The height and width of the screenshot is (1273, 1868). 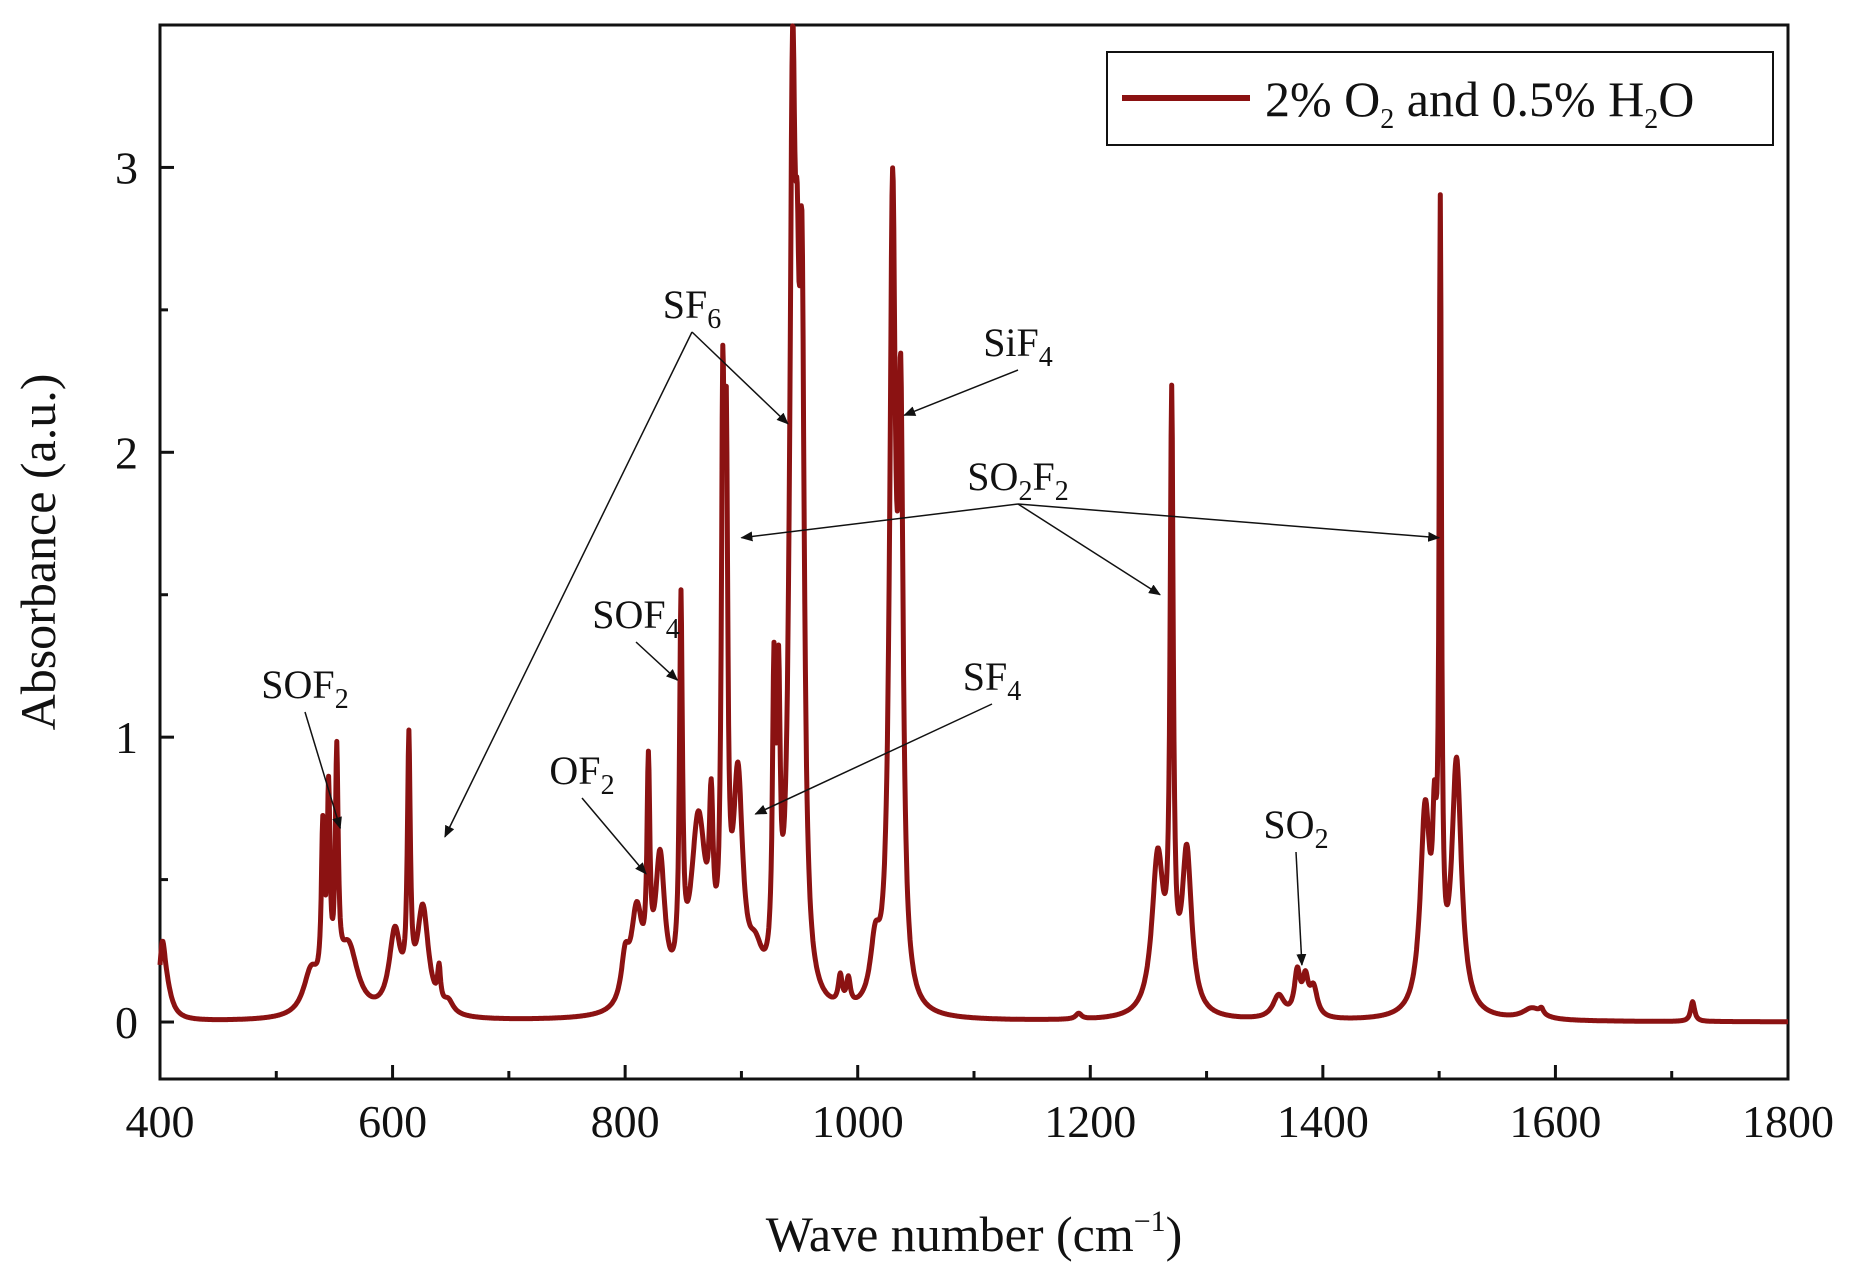 What do you see at coordinates (581, 774) in the screenshot?
I see `annotation-label: OF2` at bounding box center [581, 774].